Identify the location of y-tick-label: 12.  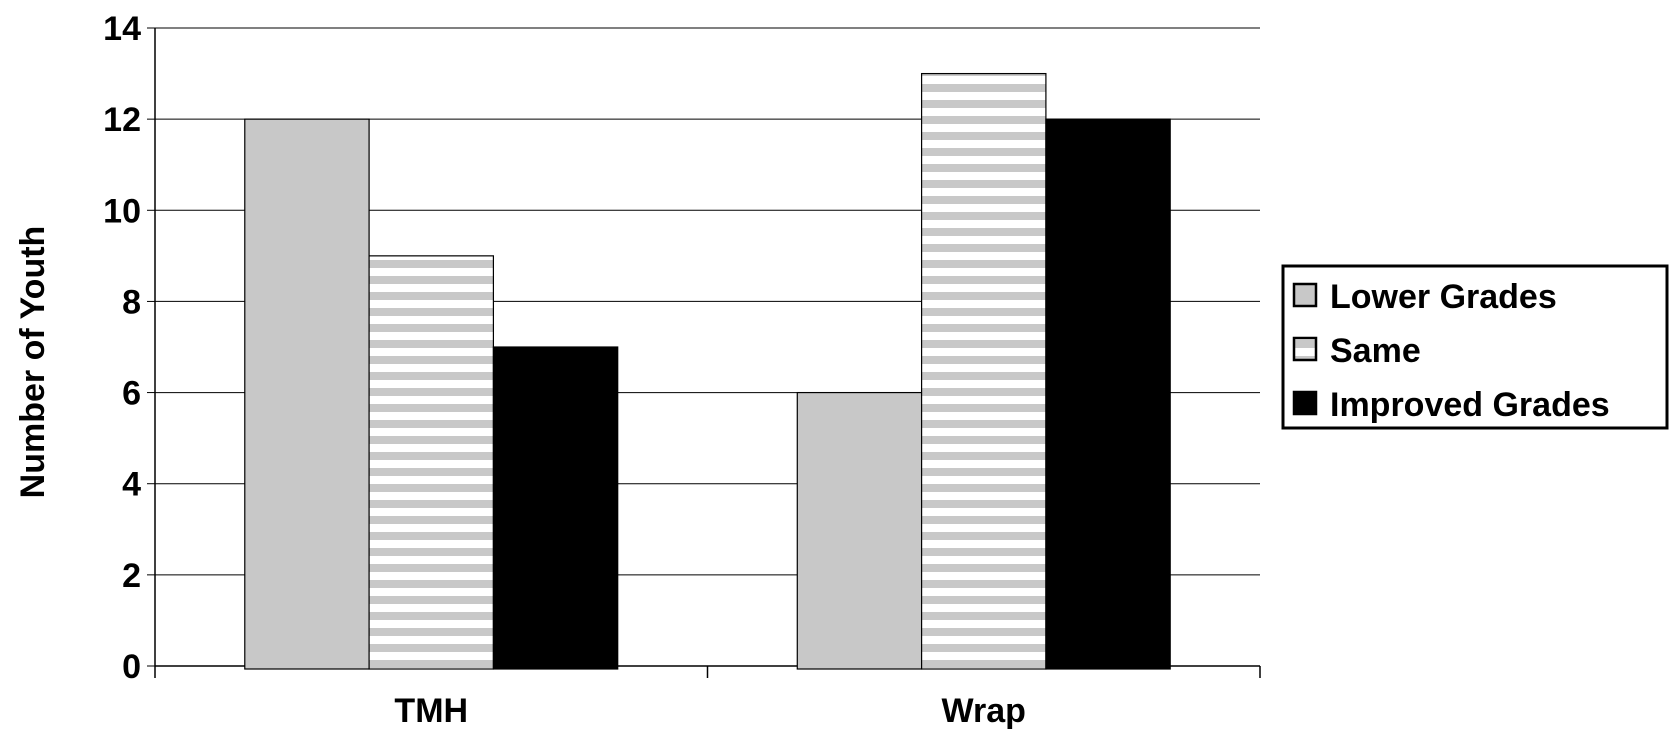
(122, 120).